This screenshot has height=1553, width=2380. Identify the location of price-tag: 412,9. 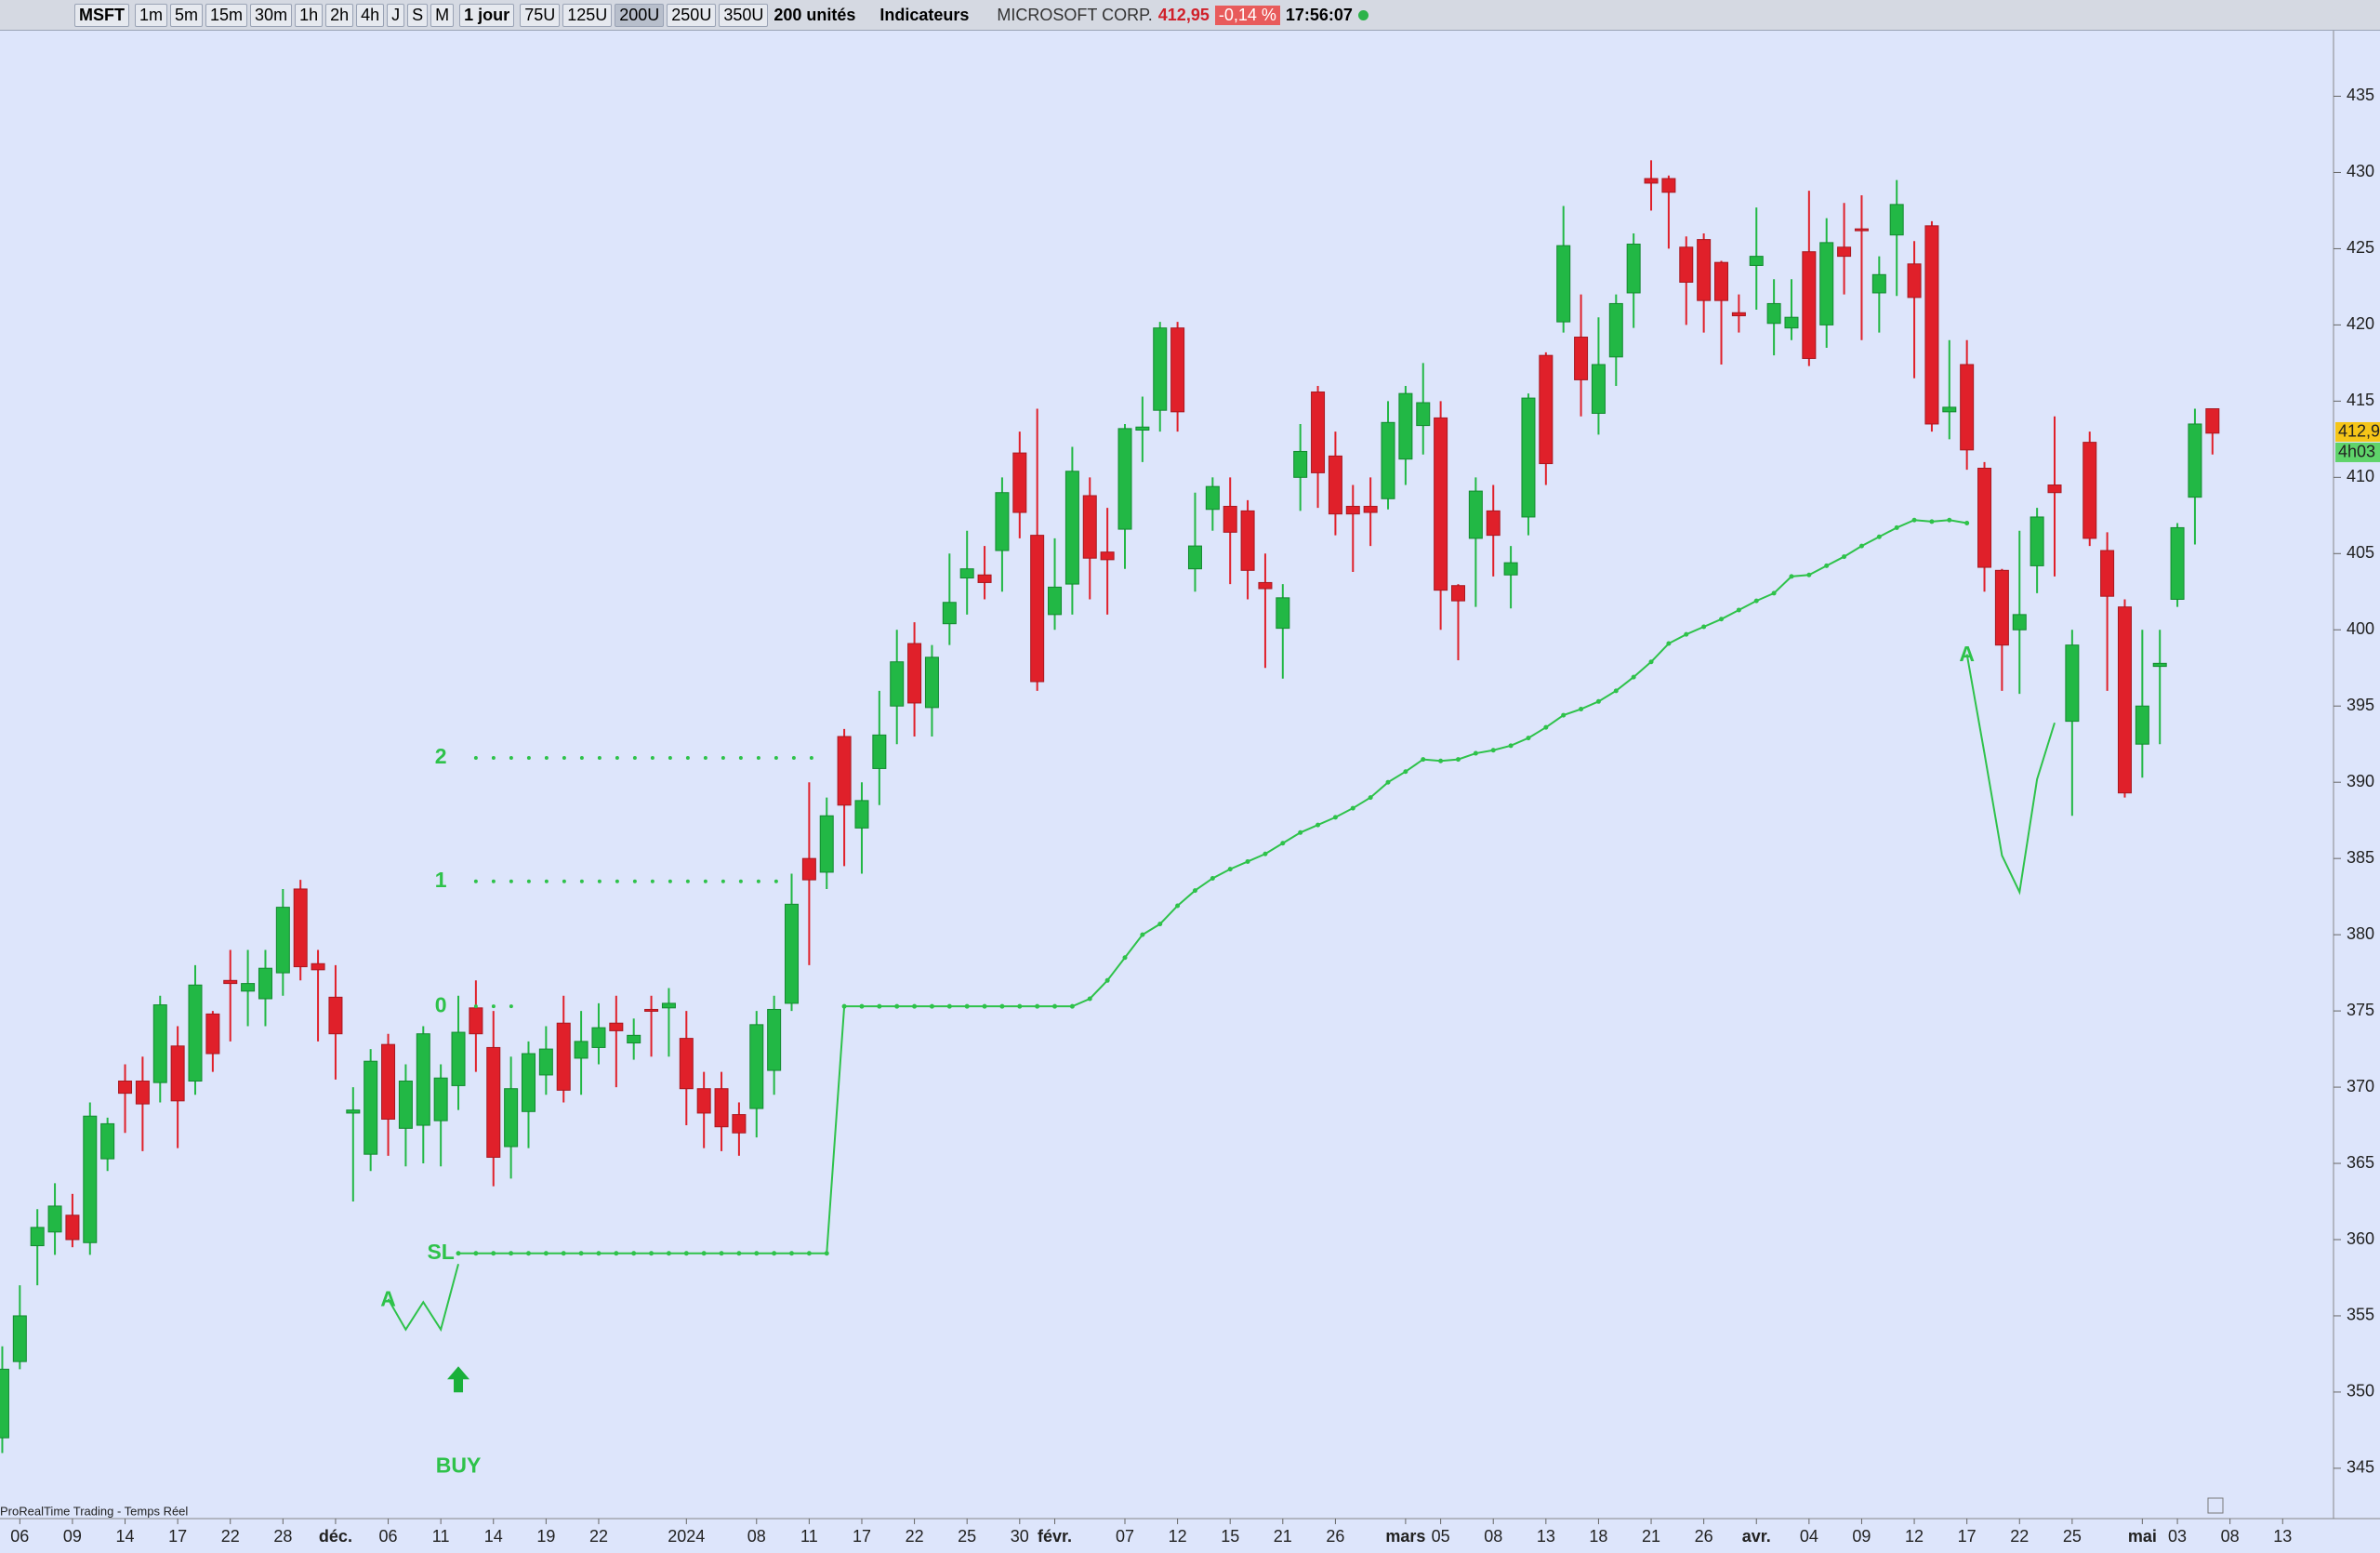
(2359, 431).